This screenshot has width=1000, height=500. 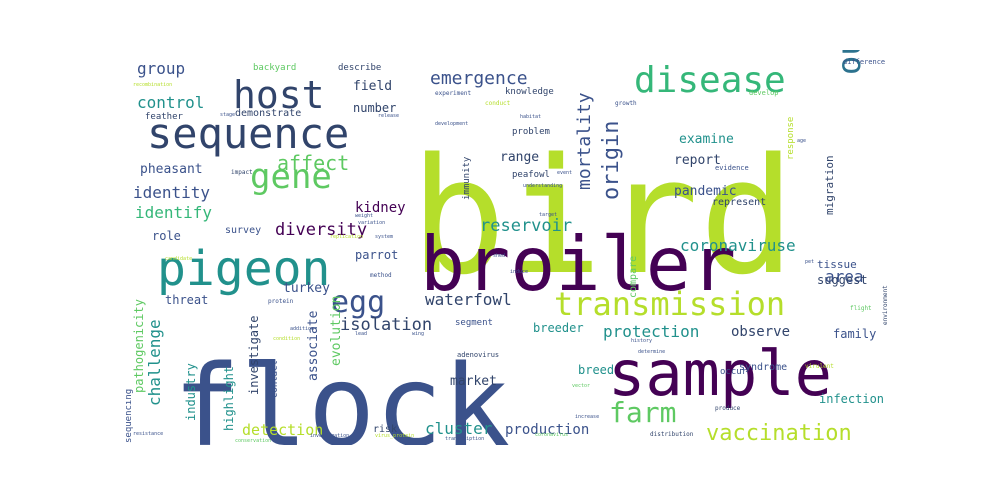 What do you see at coordinates (154, 362) in the screenshot?
I see `word-challenge: challenge` at bounding box center [154, 362].